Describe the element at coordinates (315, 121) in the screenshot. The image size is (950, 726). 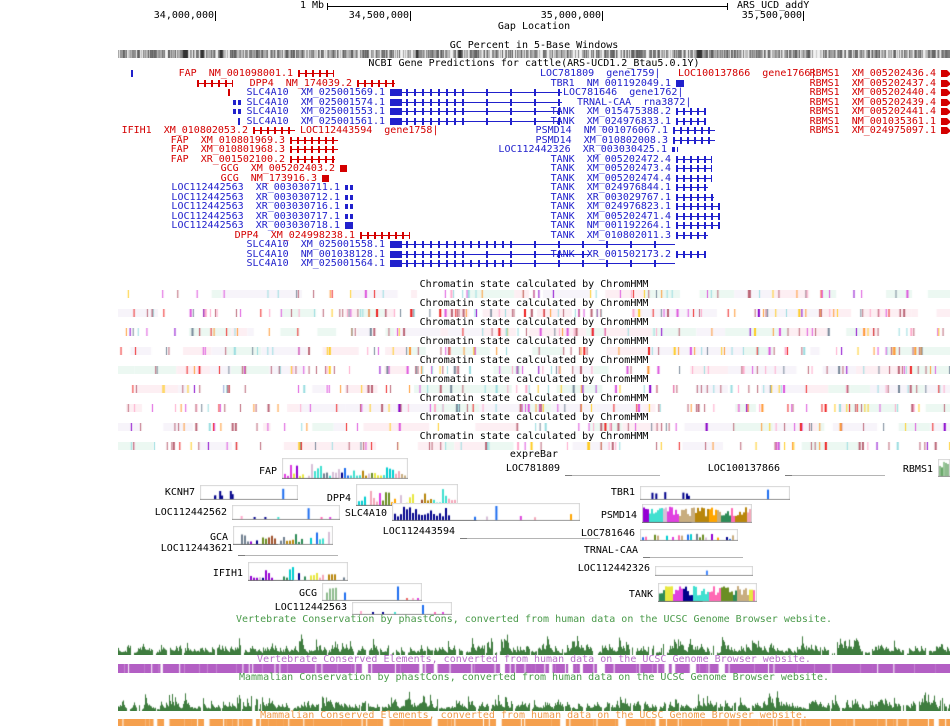
I see `gene-label-slc4a10: SLC4A10 XM_025001561.1` at that location.